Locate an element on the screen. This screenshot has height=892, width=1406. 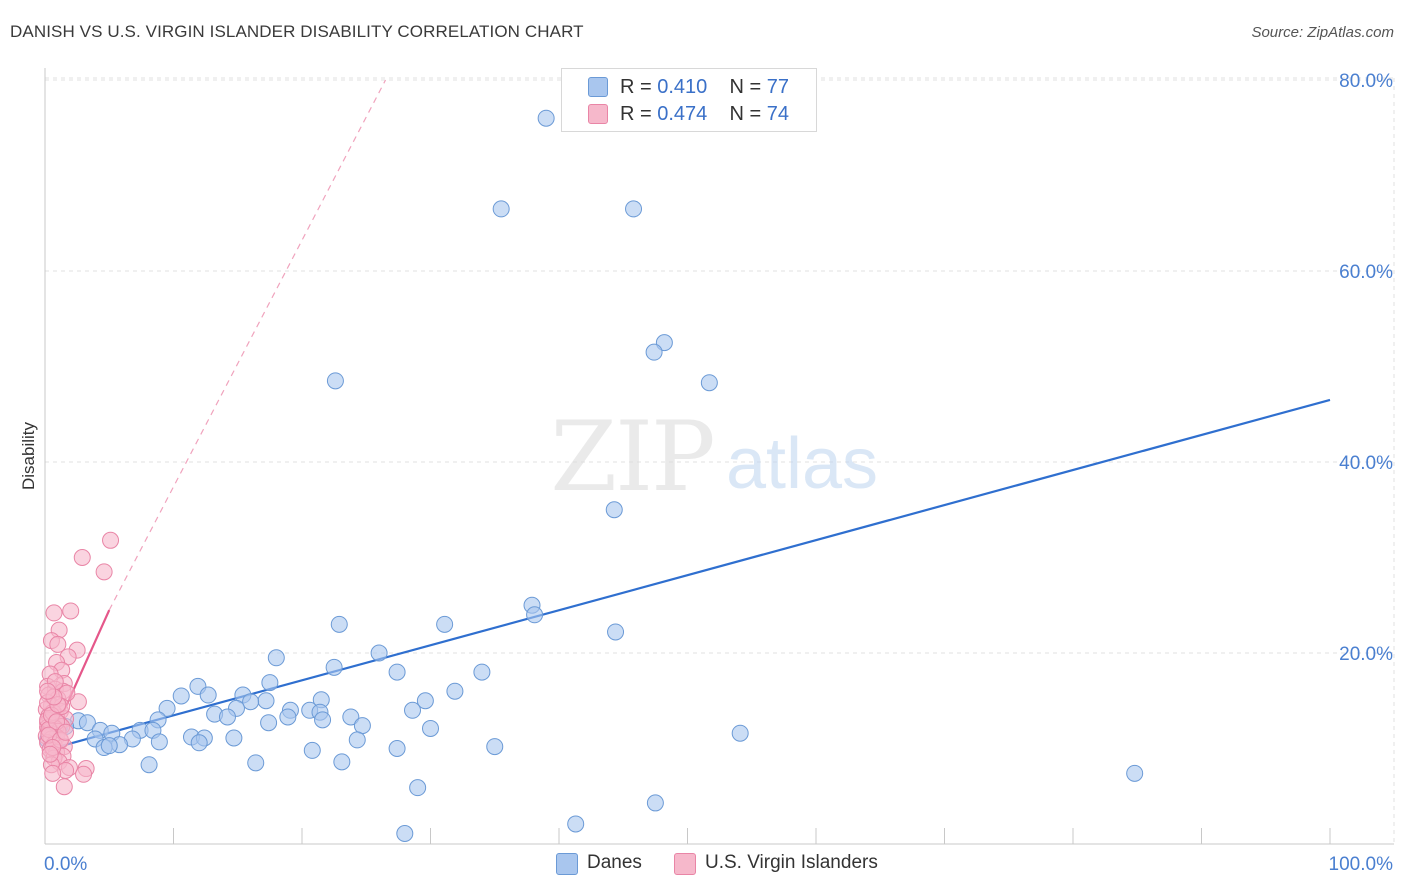
r-value: 0.474 is located at coordinates (682, 114).